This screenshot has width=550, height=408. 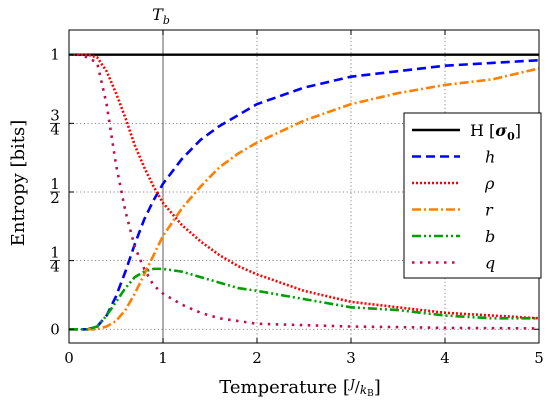 I want to click on x-tick-label-0: 0, so click(x=69, y=358).